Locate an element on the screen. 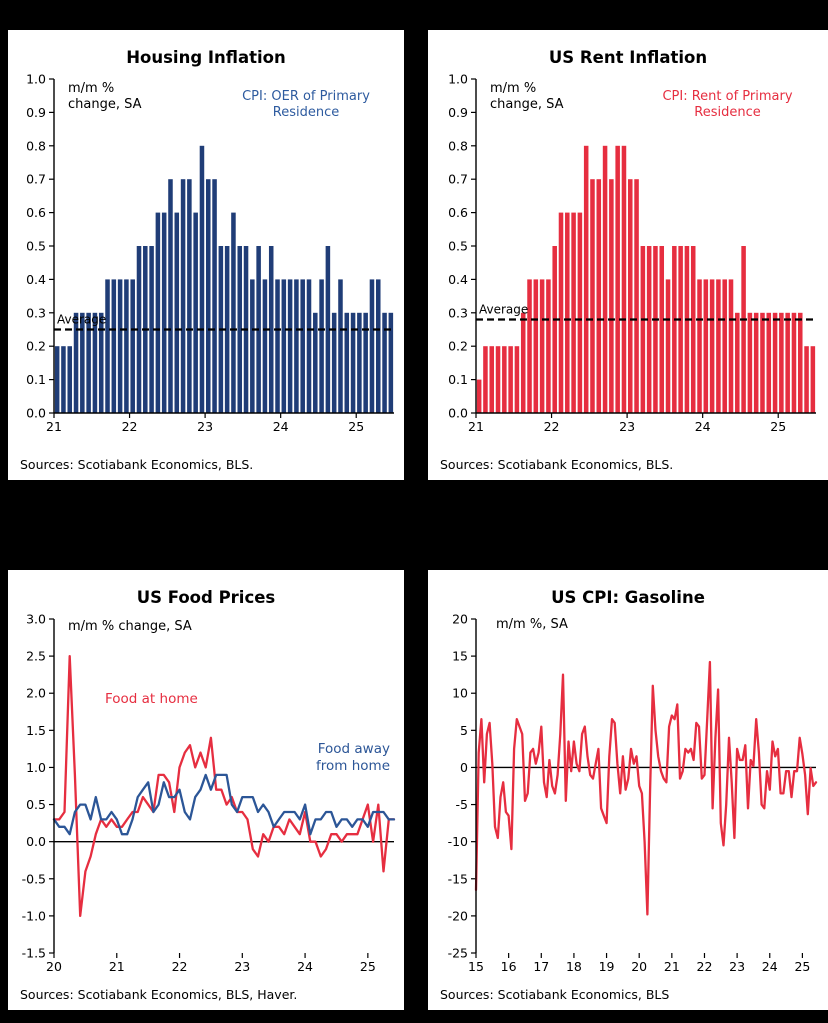  svg-text: -1.5 is located at coordinates (34, 953).